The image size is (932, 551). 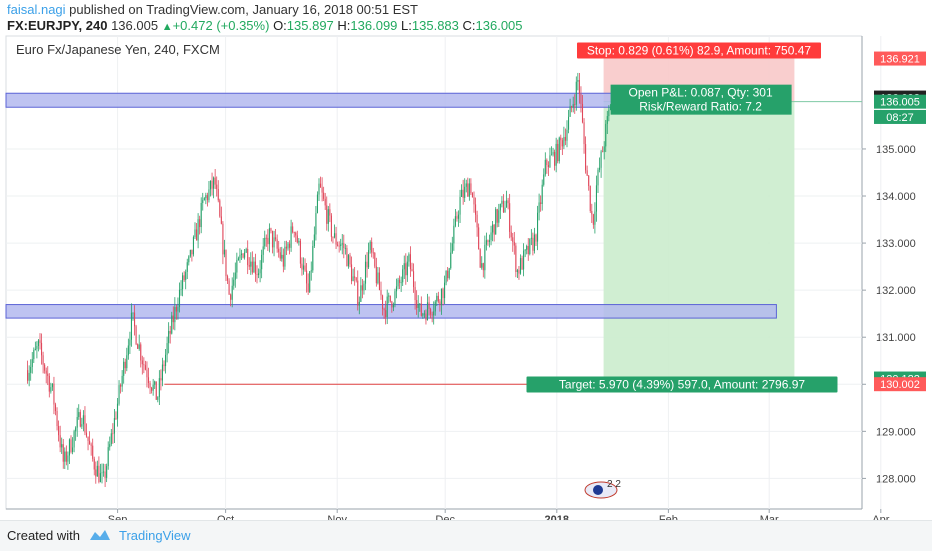 I want to click on axis-price-label-text: 130.002, so click(x=900, y=385).